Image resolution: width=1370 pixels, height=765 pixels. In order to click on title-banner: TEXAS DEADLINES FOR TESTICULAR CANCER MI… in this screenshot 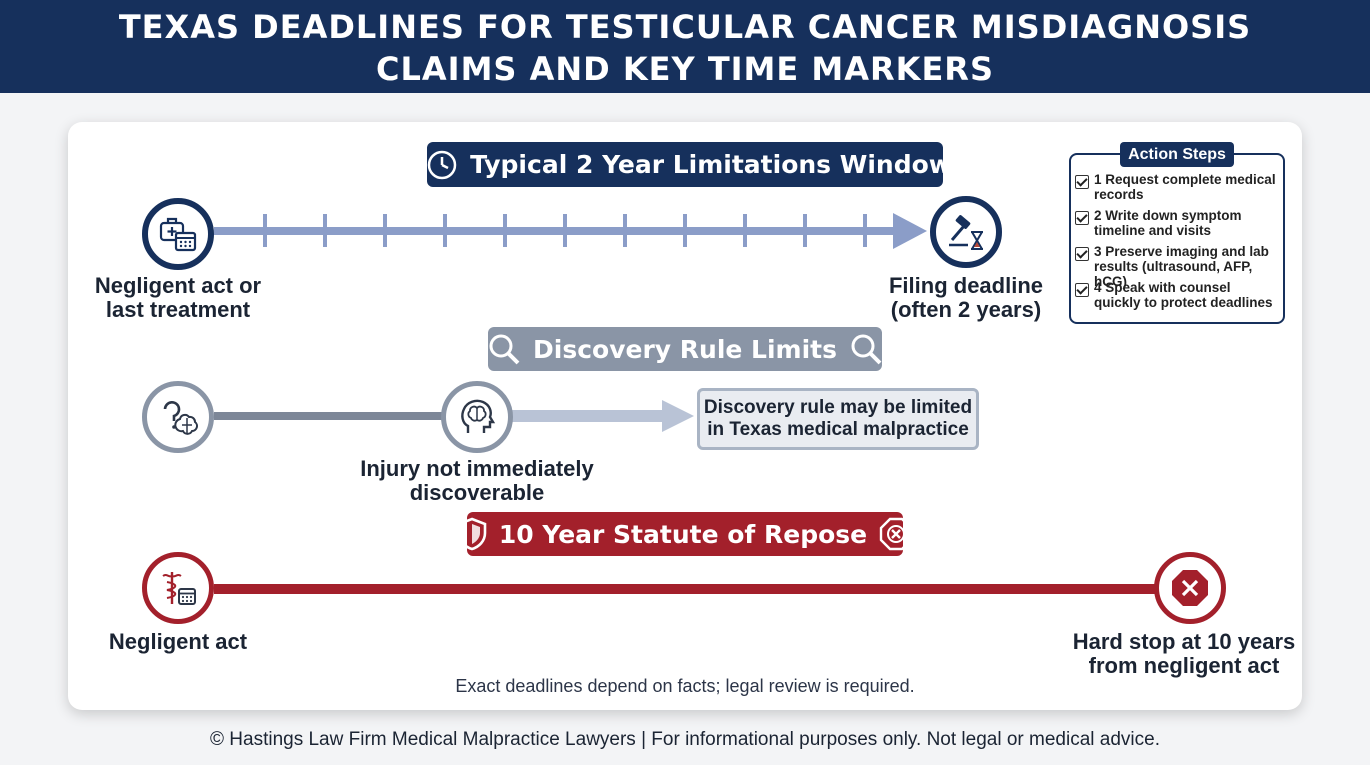, I will do `click(685, 46)`.